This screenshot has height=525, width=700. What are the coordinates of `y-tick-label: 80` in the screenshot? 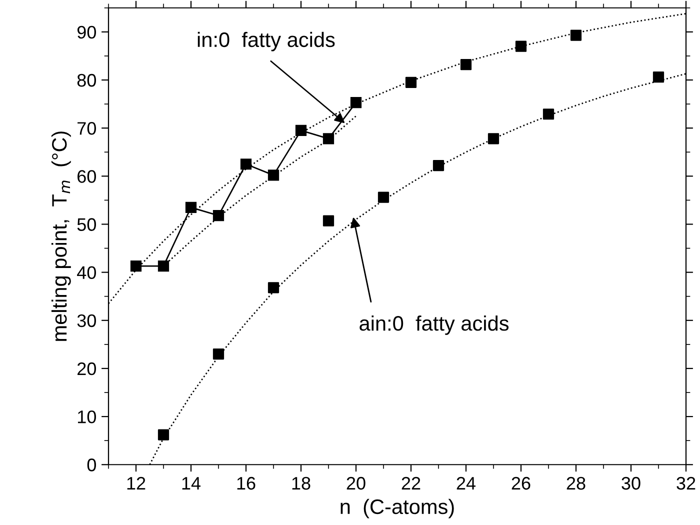 It's located at (86, 80).